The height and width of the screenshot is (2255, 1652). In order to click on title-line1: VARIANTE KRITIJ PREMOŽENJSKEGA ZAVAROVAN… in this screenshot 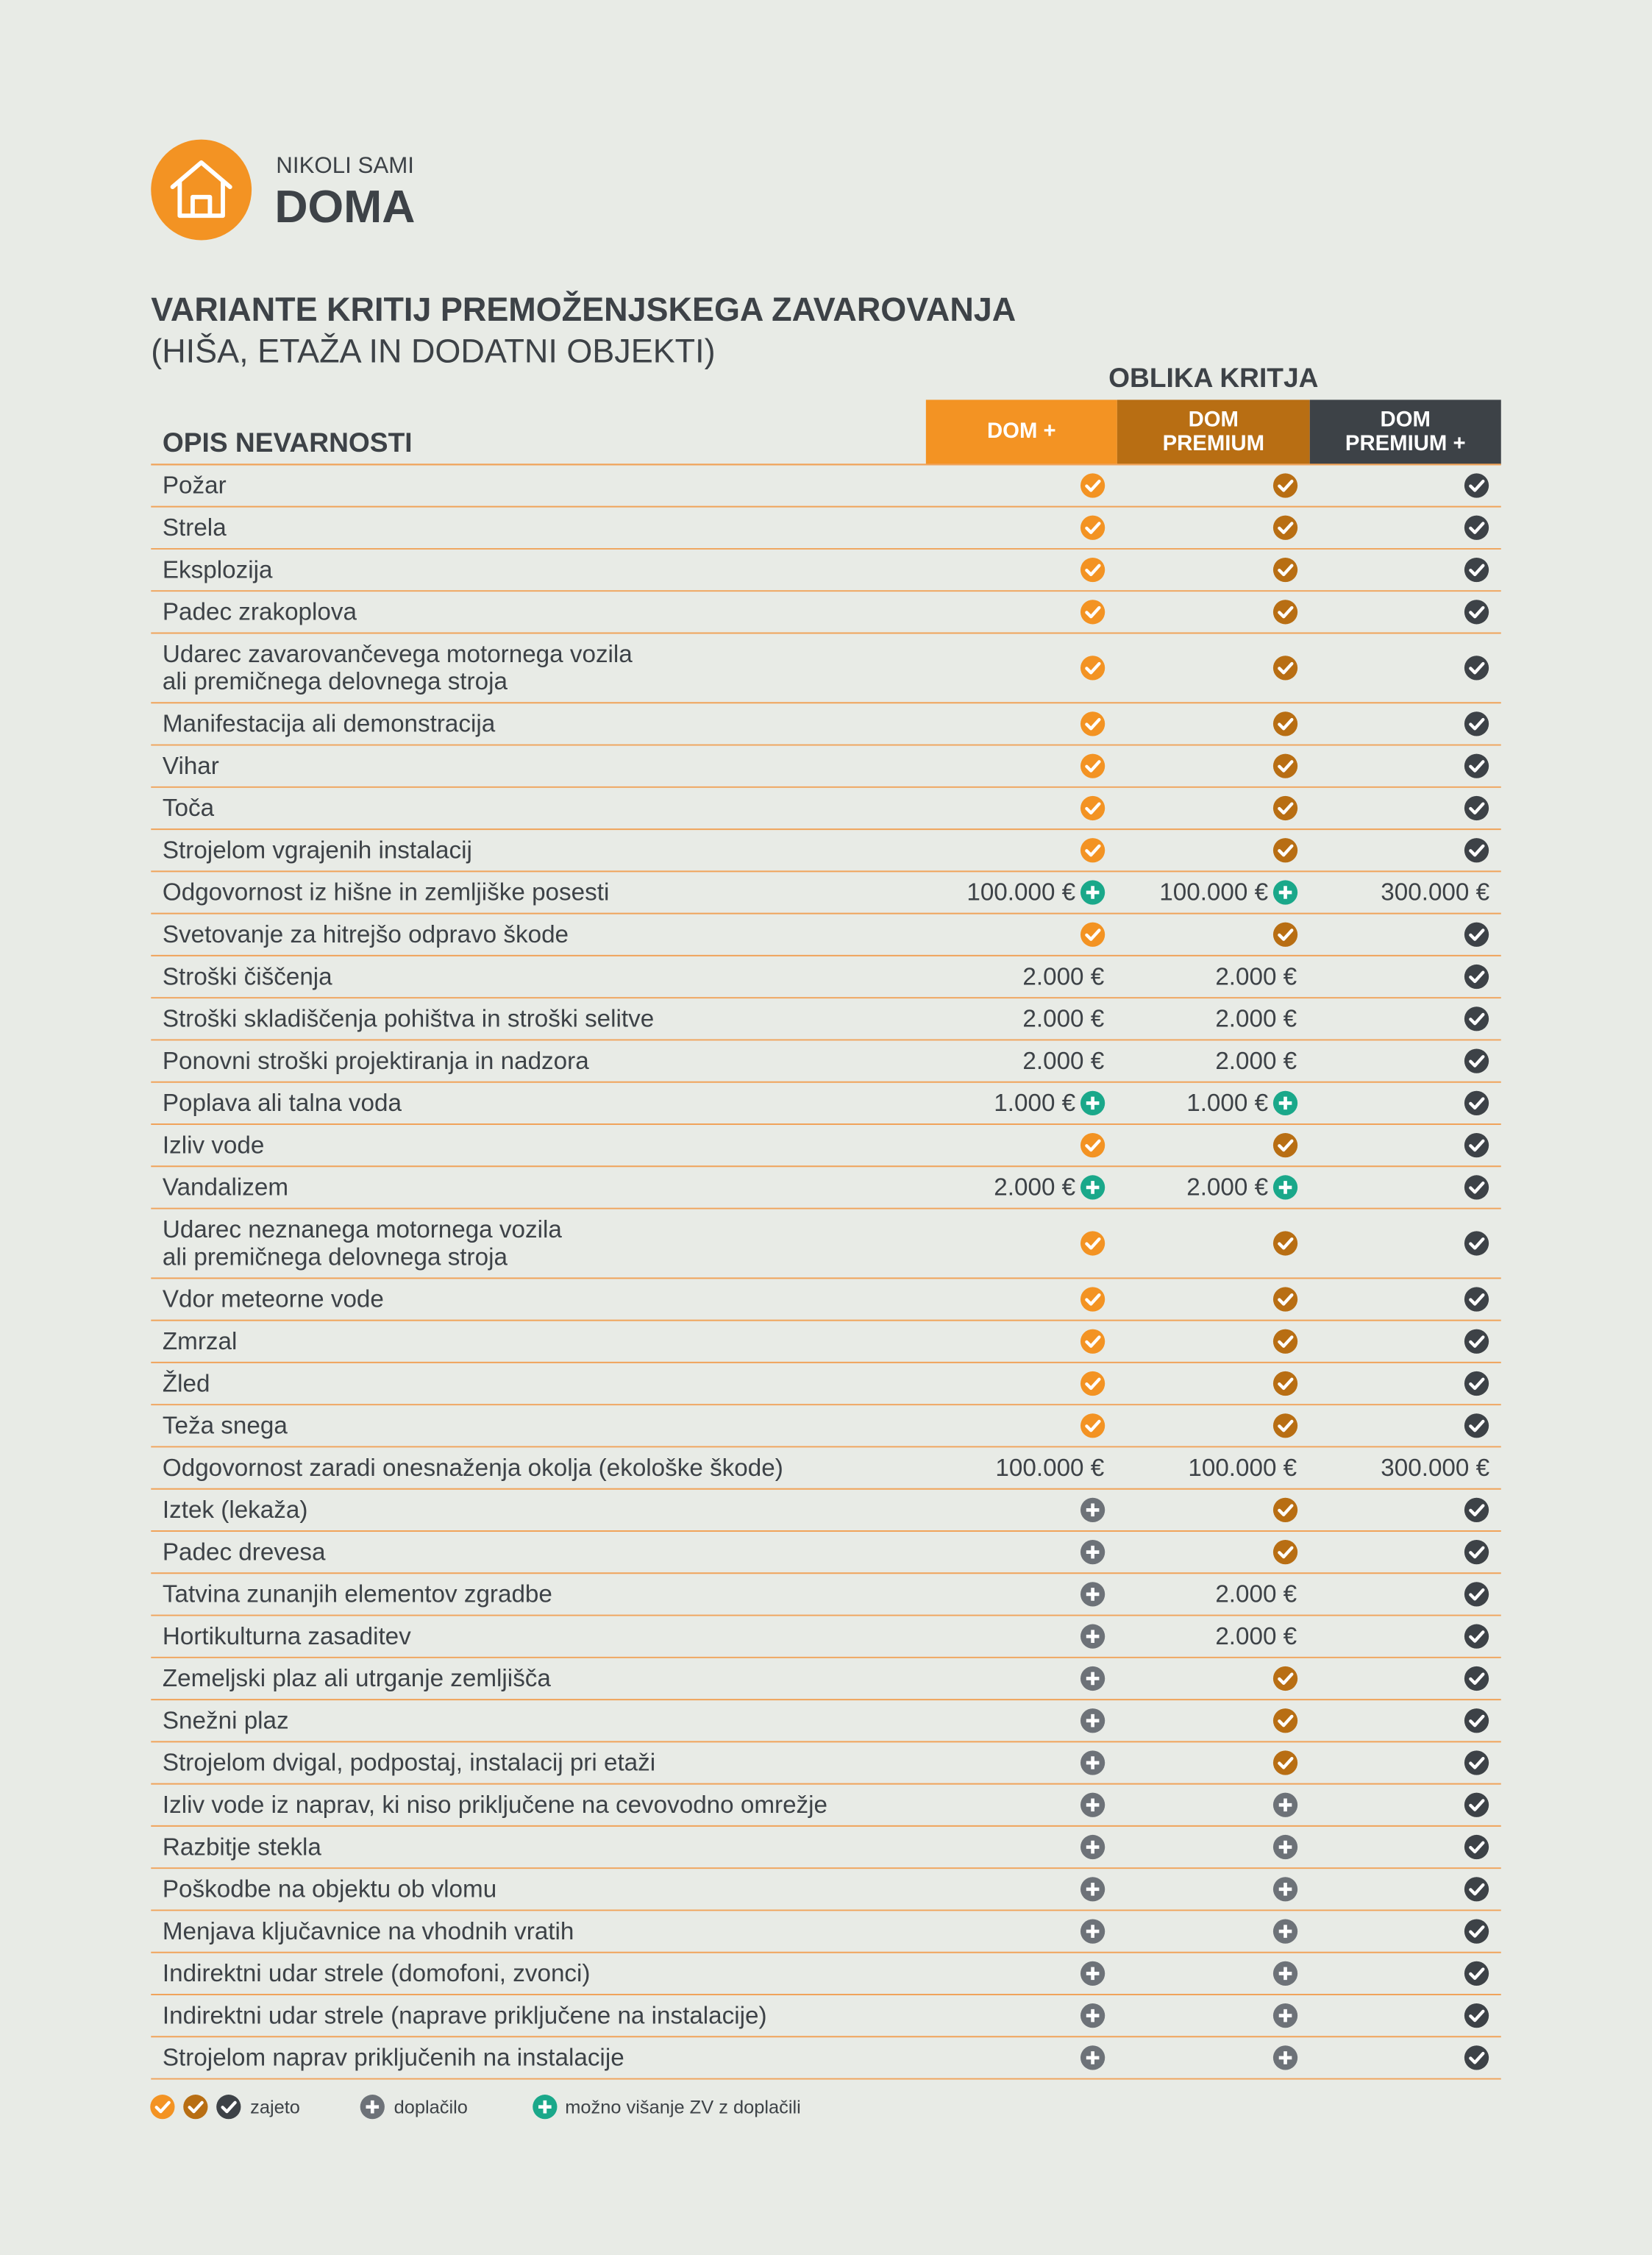, I will do `click(584, 309)`.